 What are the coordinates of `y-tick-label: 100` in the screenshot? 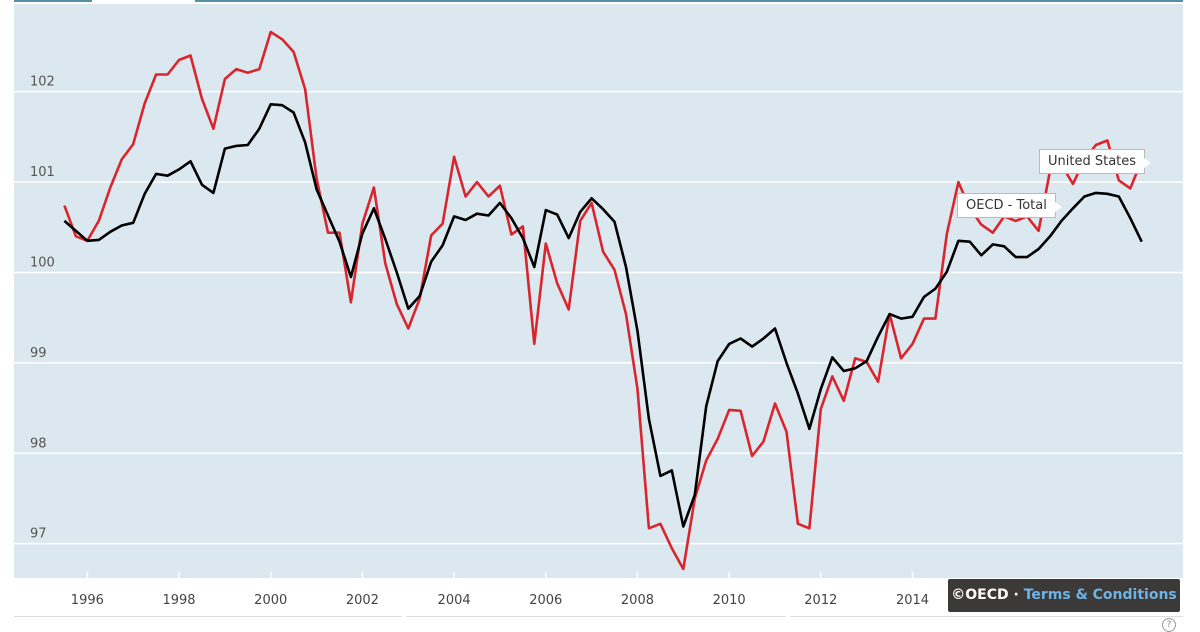 It's located at (42, 262).